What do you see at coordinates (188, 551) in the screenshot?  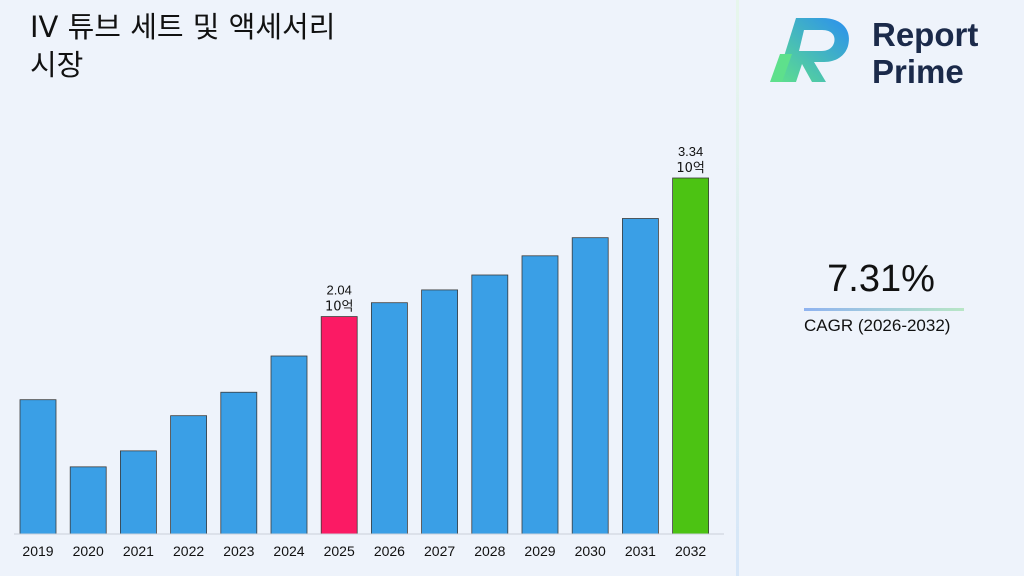 I see `x-tick-label-2022: 2022` at bounding box center [188, 551].